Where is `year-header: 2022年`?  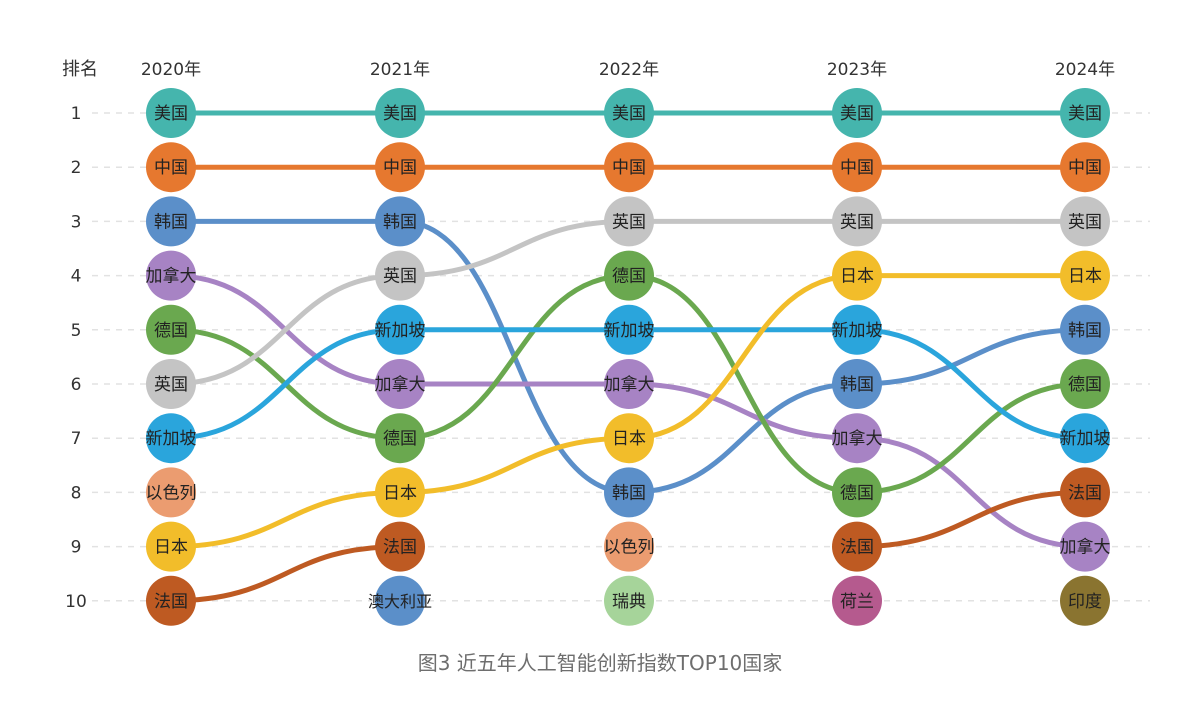 year-header: 2022年 is located at coordinates (629, 70).